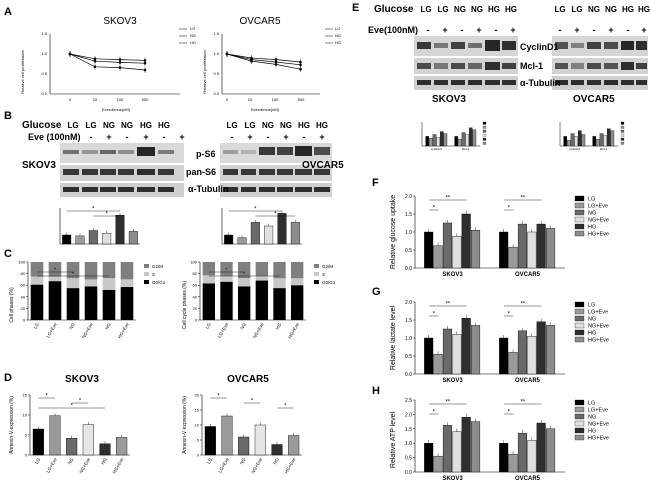  Describe the element at coordinates (532, 62) in the screenshot. I see `panel-e-bands` at that location.